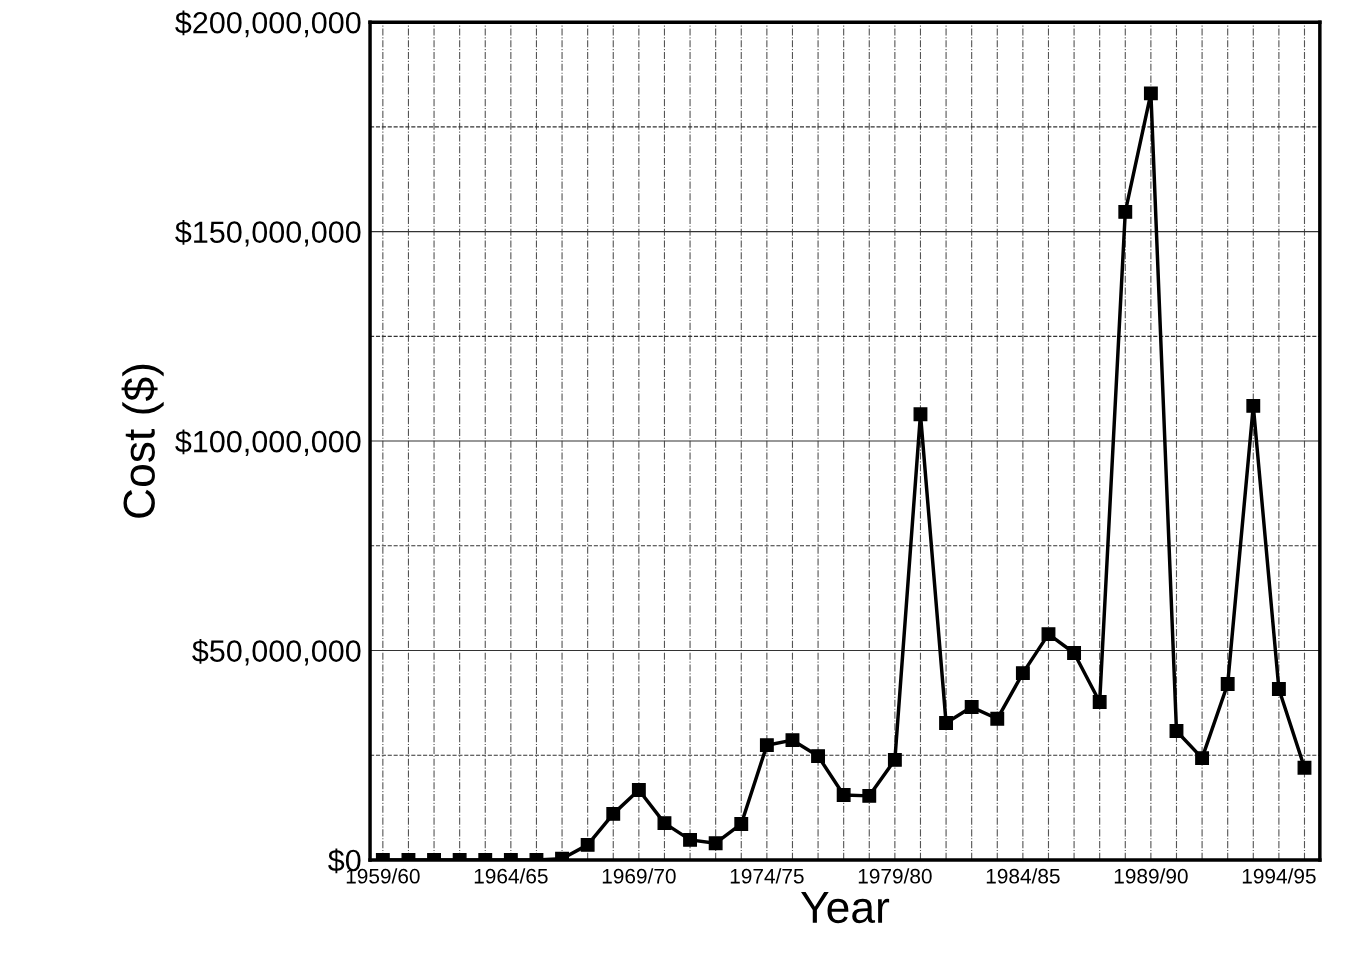  Describe the element at coordinates (1279, 876) in the screenshot. I see `x-tick-label: 1994/95` at that location.